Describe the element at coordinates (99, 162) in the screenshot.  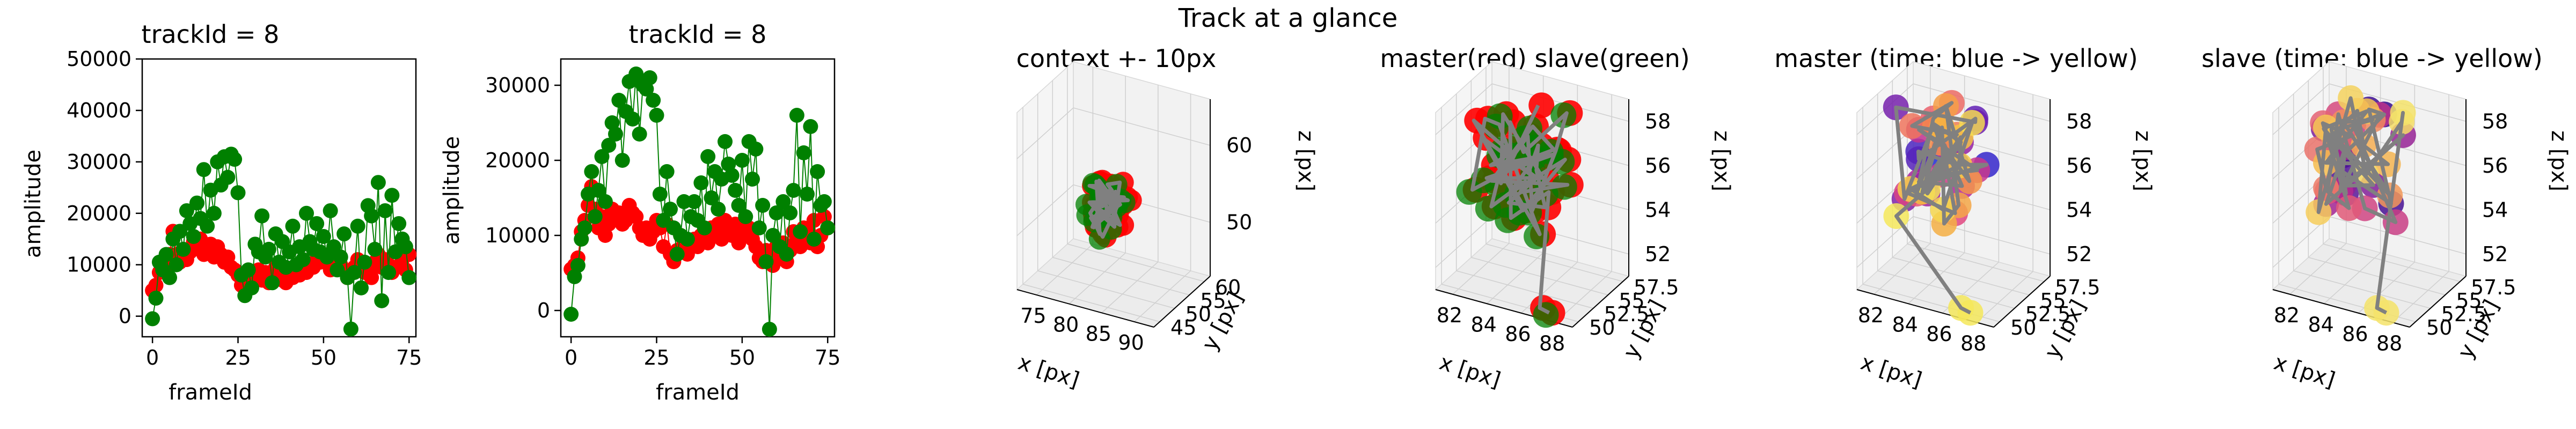
I see `y-tick-label: 30000` at that location.